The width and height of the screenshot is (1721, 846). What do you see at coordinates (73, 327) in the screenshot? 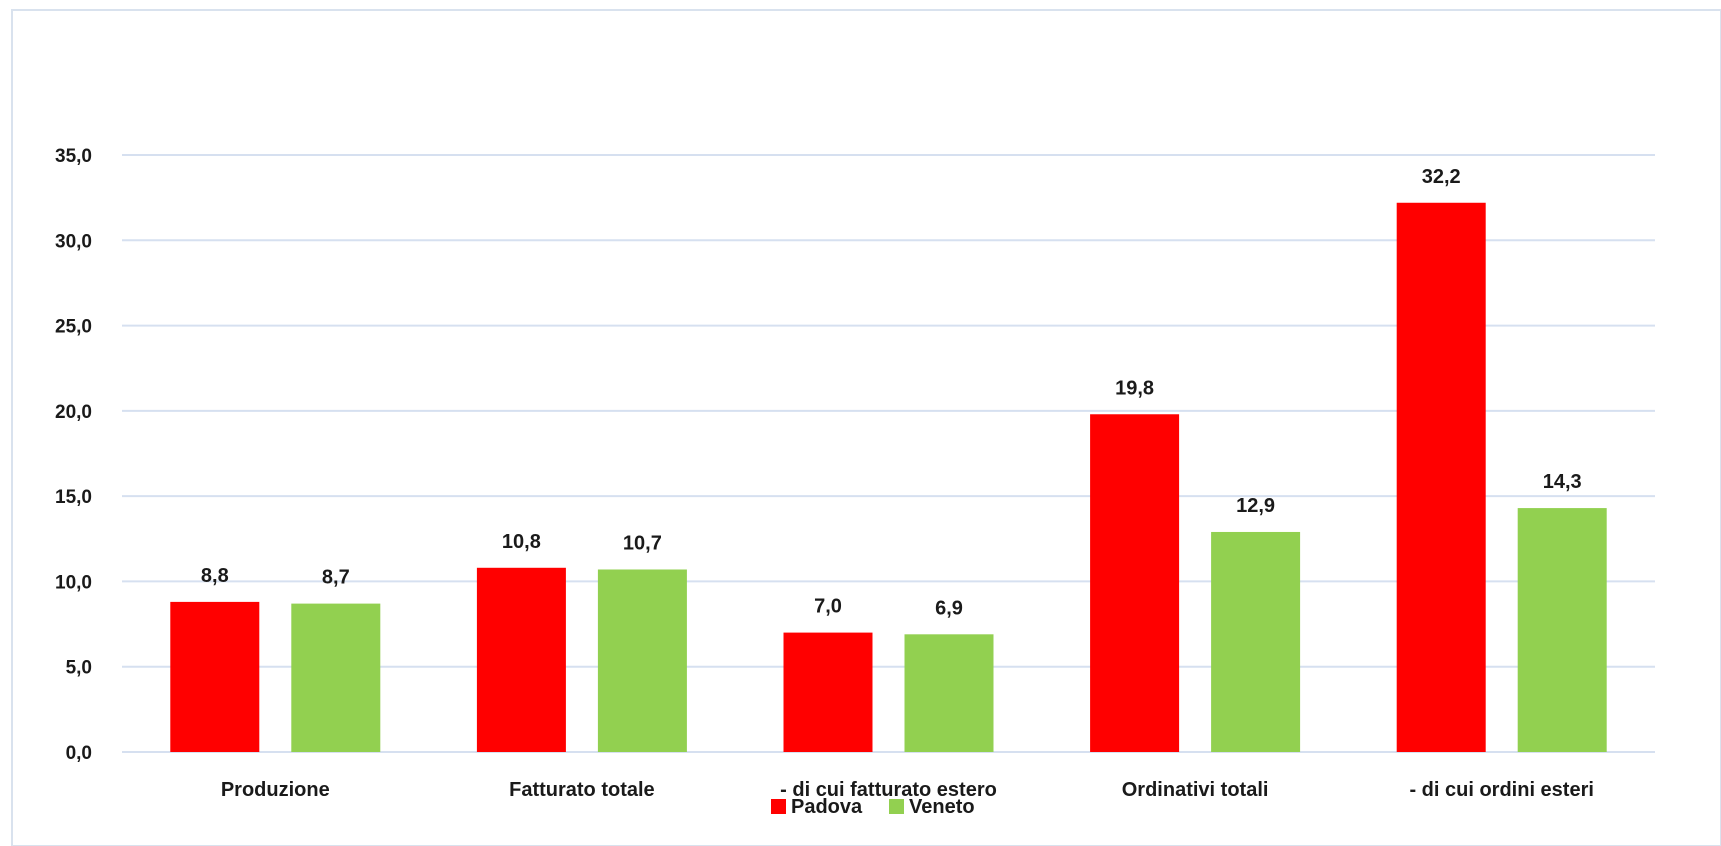
I see `y-tick-label: 25,0` at bounding box center [73, 327].